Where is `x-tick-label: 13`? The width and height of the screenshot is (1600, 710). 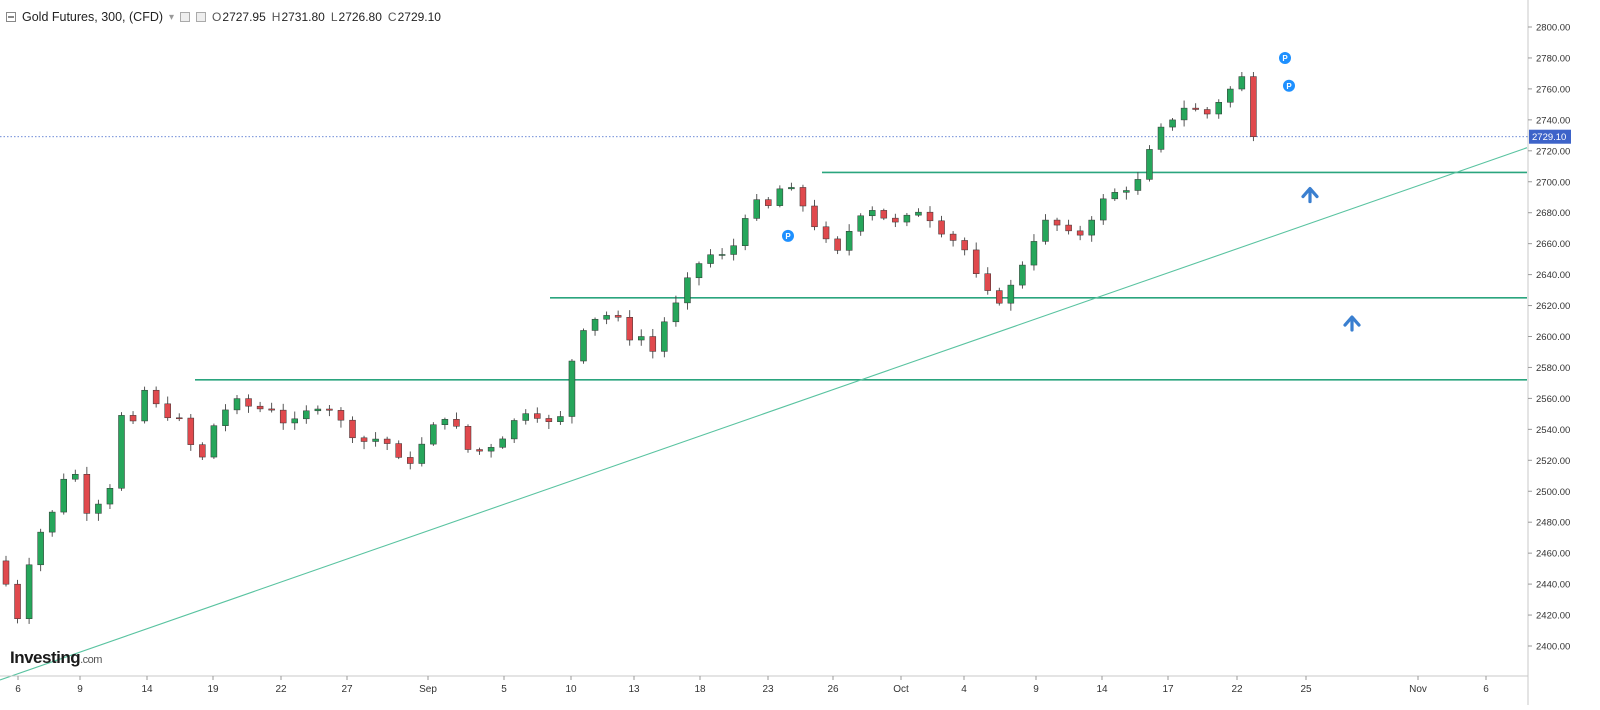 x-tick-label: 13 is located at coordinates (634, 689).